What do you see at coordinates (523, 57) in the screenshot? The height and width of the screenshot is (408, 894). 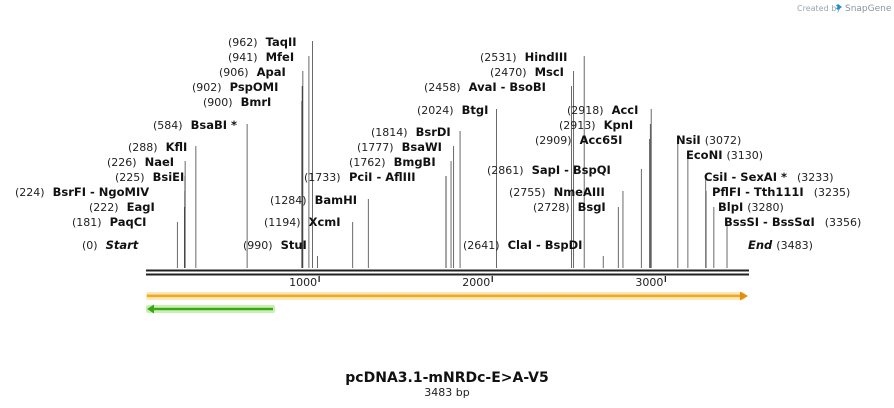 I see `enzyme-label-hindiii: (2531) HindIII` at bounding box center [523, 57].